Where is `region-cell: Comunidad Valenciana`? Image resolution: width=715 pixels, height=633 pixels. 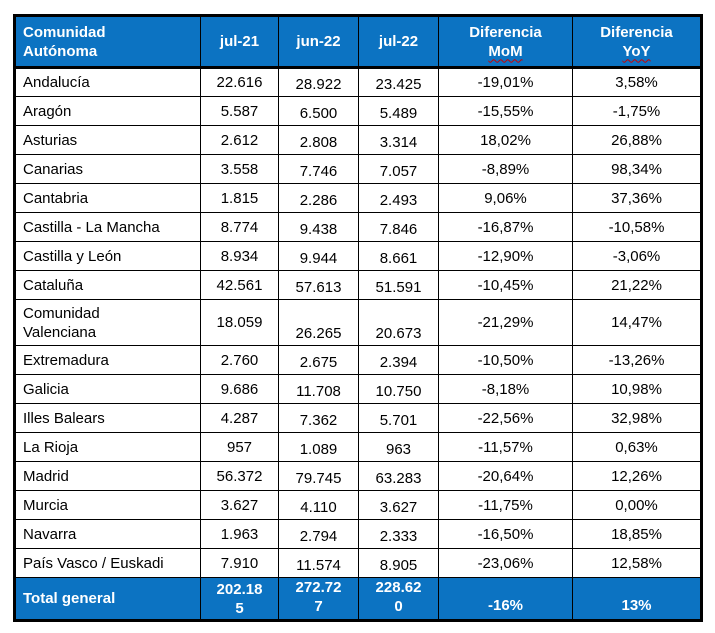 region-cell: Comunidad Valenciana is located at coordinates (107, 322).